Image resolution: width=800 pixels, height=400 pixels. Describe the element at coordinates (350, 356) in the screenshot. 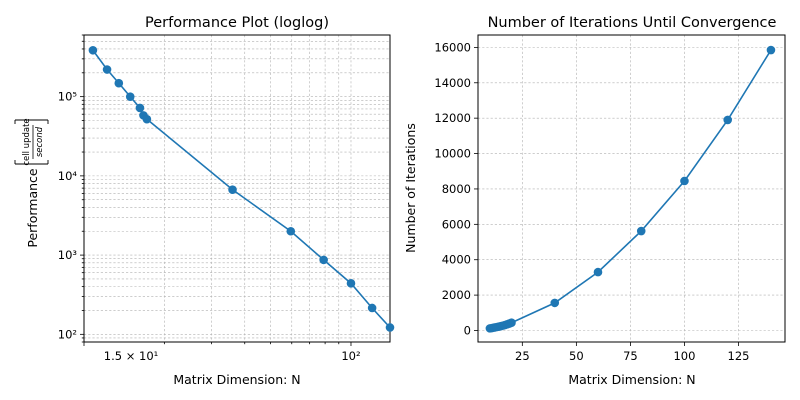

I see `performance-x-tick-label: 10²` at that location.